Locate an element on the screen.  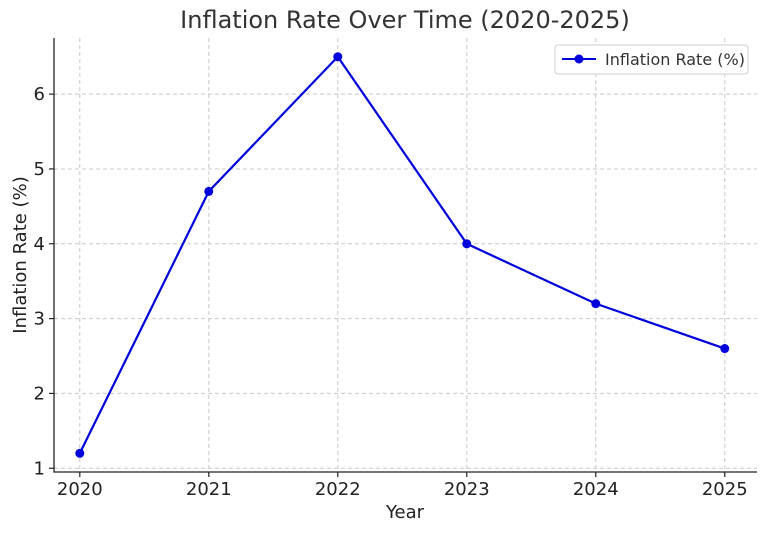
y-tick-label: 4 is located at coordinates (39, 244).